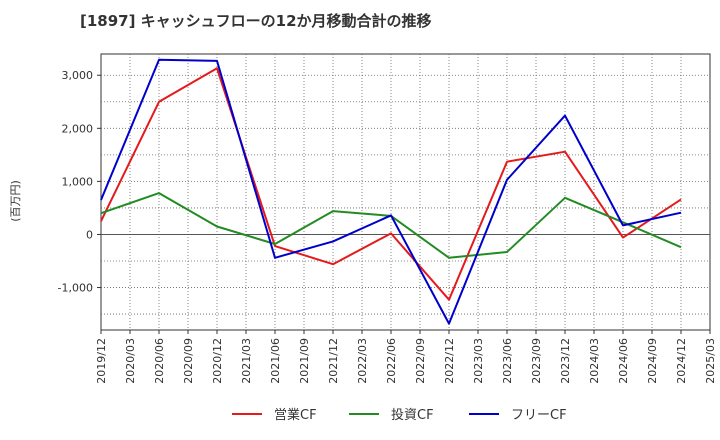 This screenshot has width=720, height=440. What do you see at coordinates (478, 361) in the screenshot?
I see `x-tick-label: 2023/03` at bounding box center [478, 361].